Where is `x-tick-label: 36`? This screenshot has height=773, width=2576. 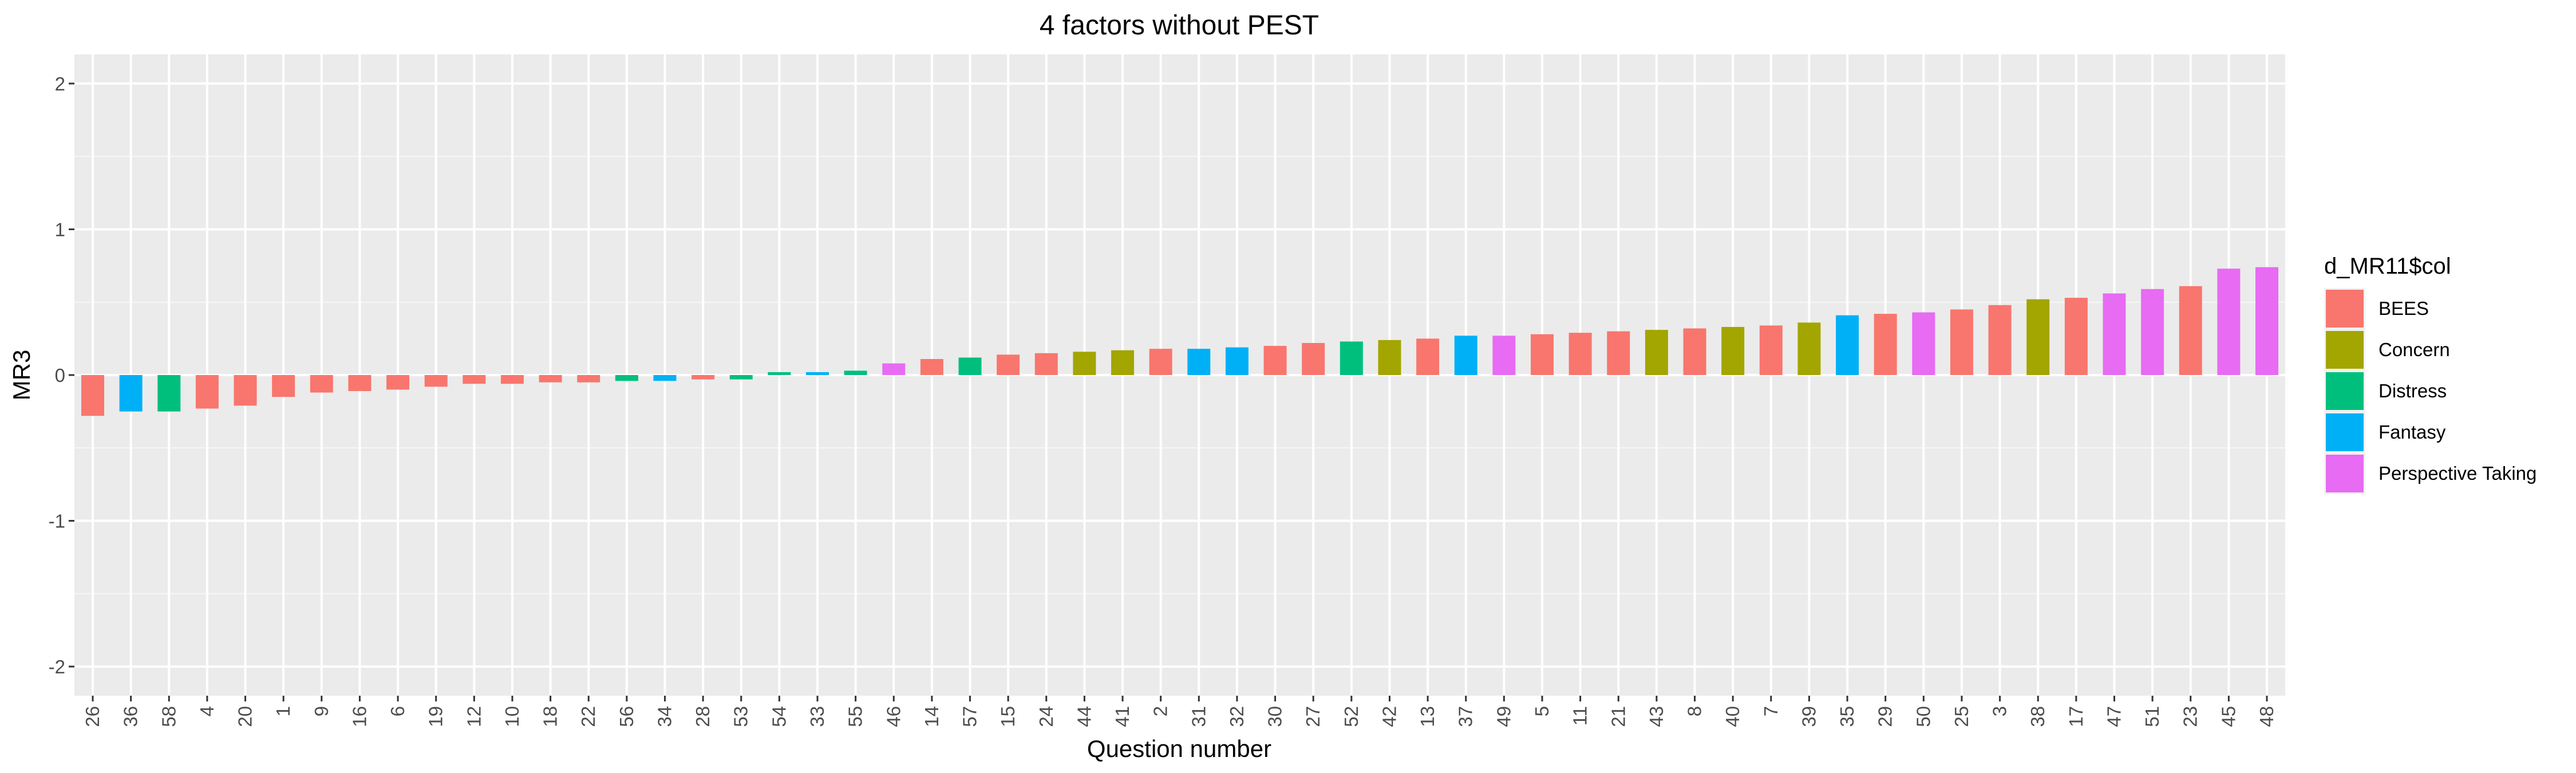 x-tick-label: 36 is located at coordinates (130, 716).